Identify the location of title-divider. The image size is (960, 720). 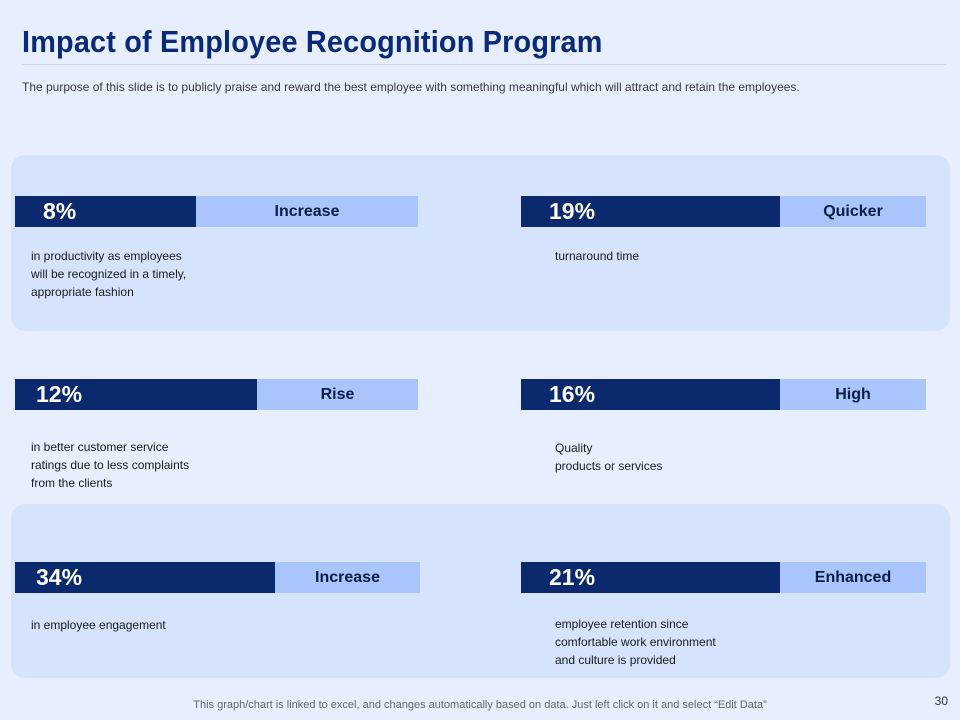
(484, 64).